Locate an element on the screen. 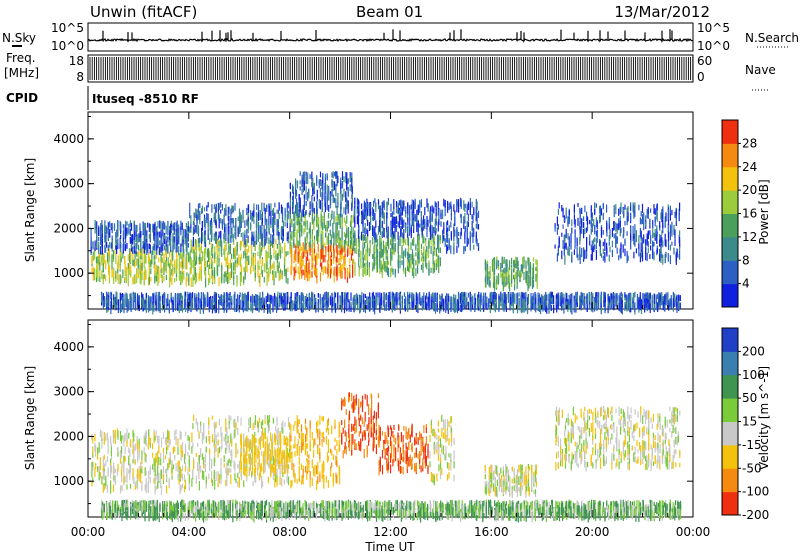 The height and width of the screenshot is (554, 800). station-title: Unwin (fitACF) is located at coordinates (143, 12).